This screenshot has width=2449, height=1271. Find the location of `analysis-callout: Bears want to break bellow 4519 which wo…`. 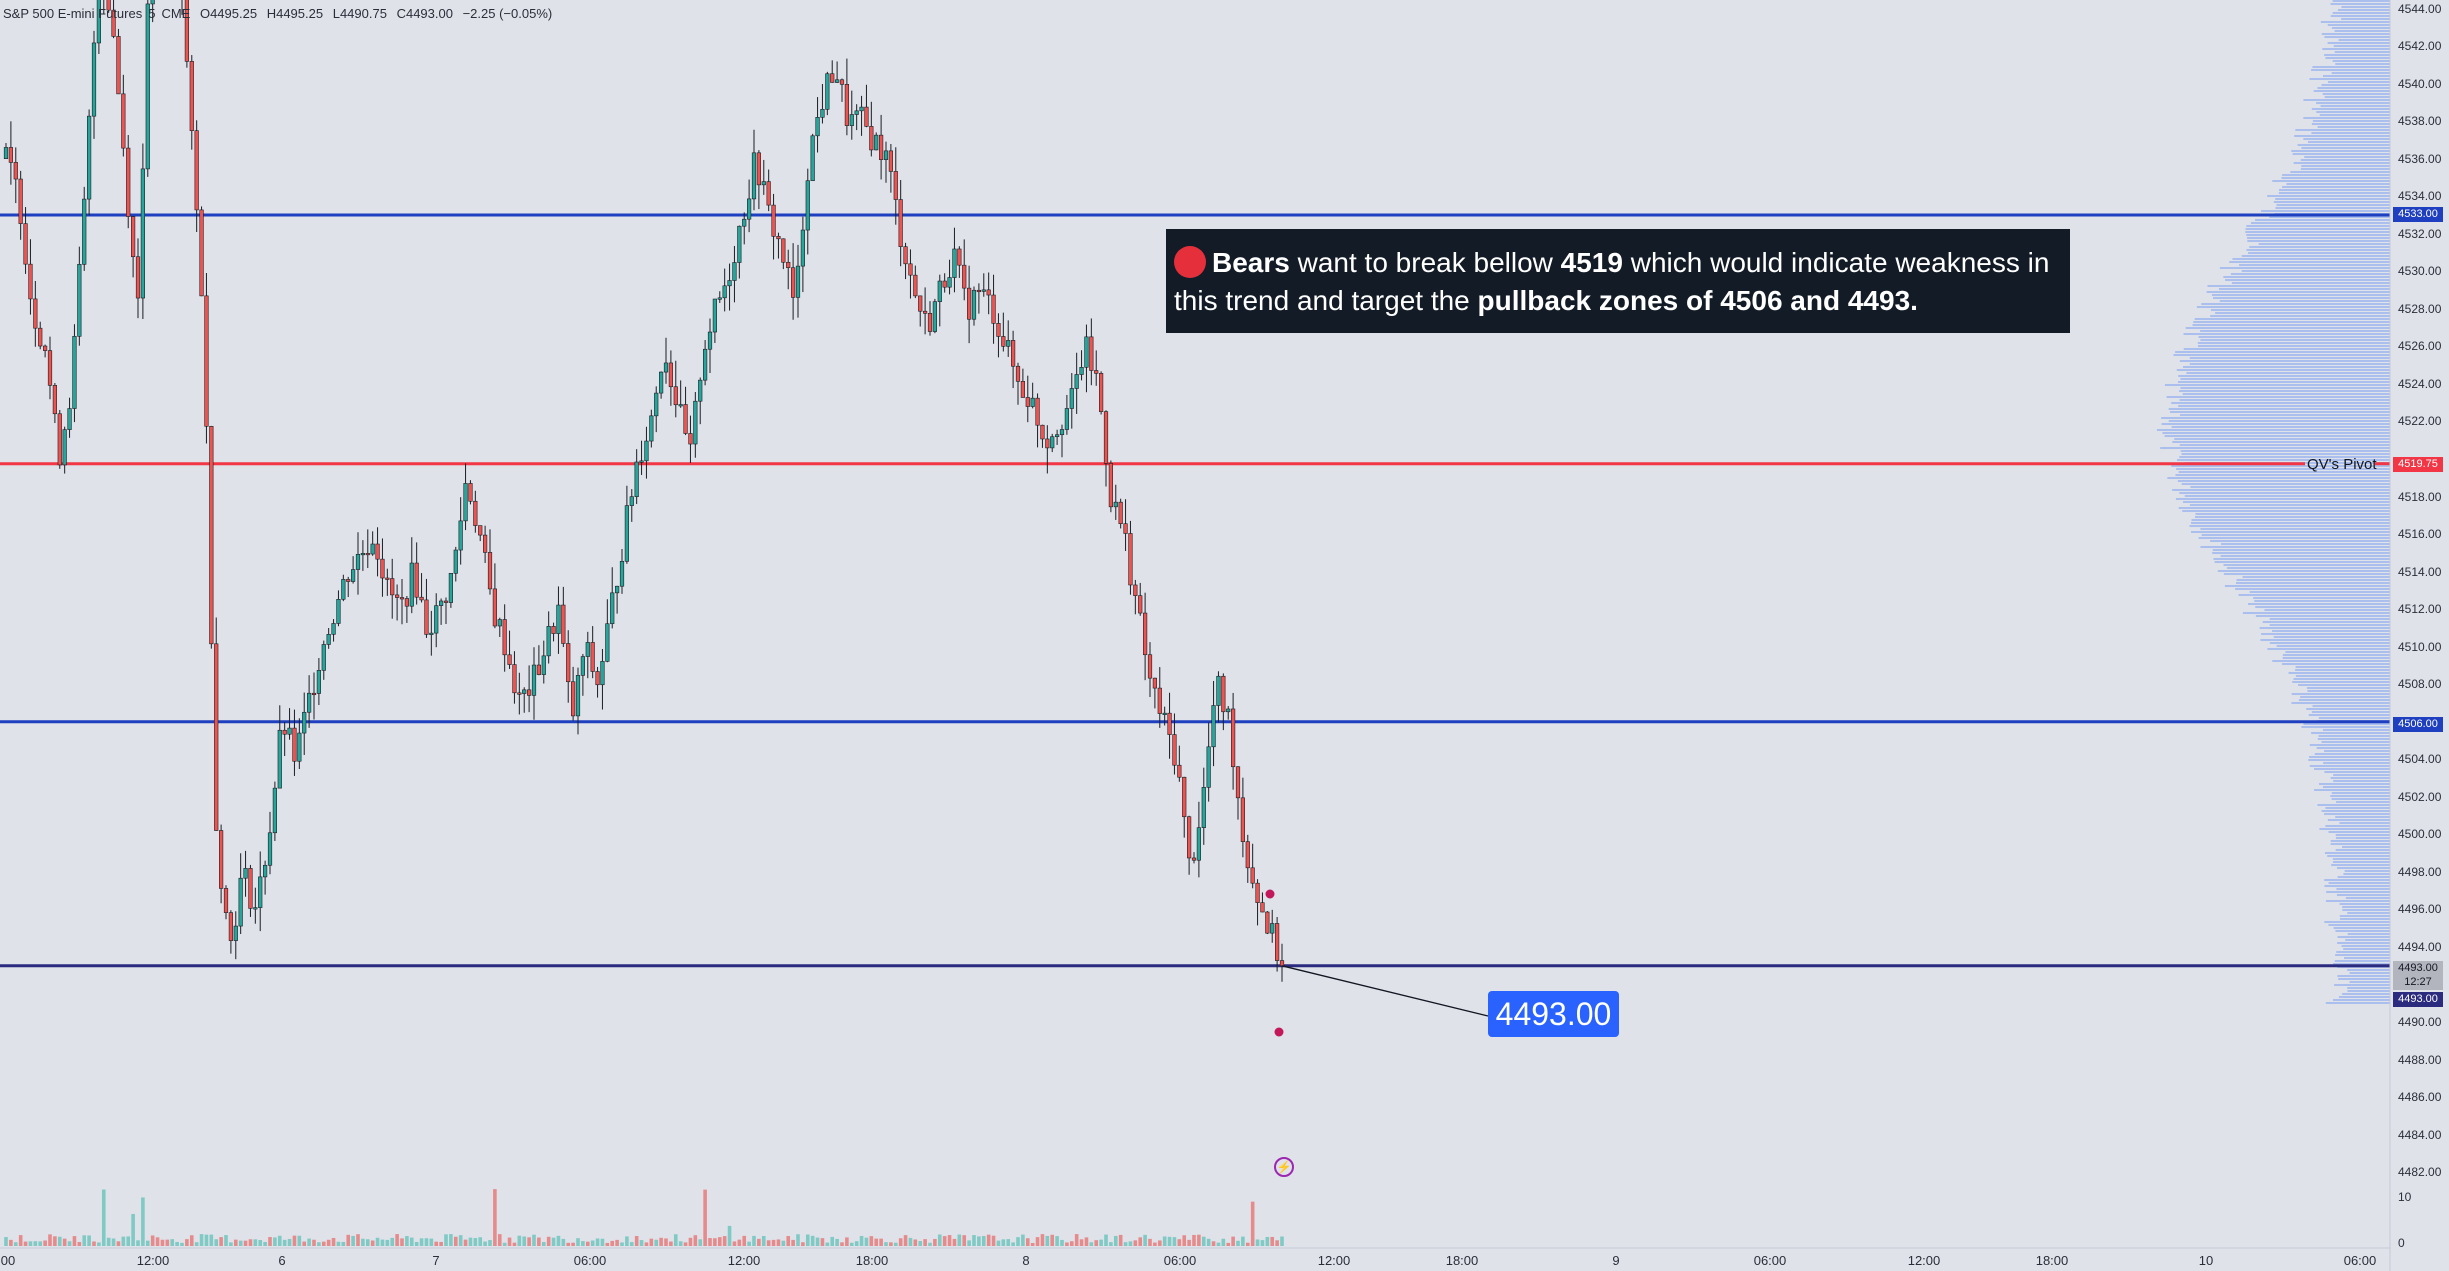

analysis-callout: Bears want to break bellow 4519 which wo… is located at coordinates (1618, 281).